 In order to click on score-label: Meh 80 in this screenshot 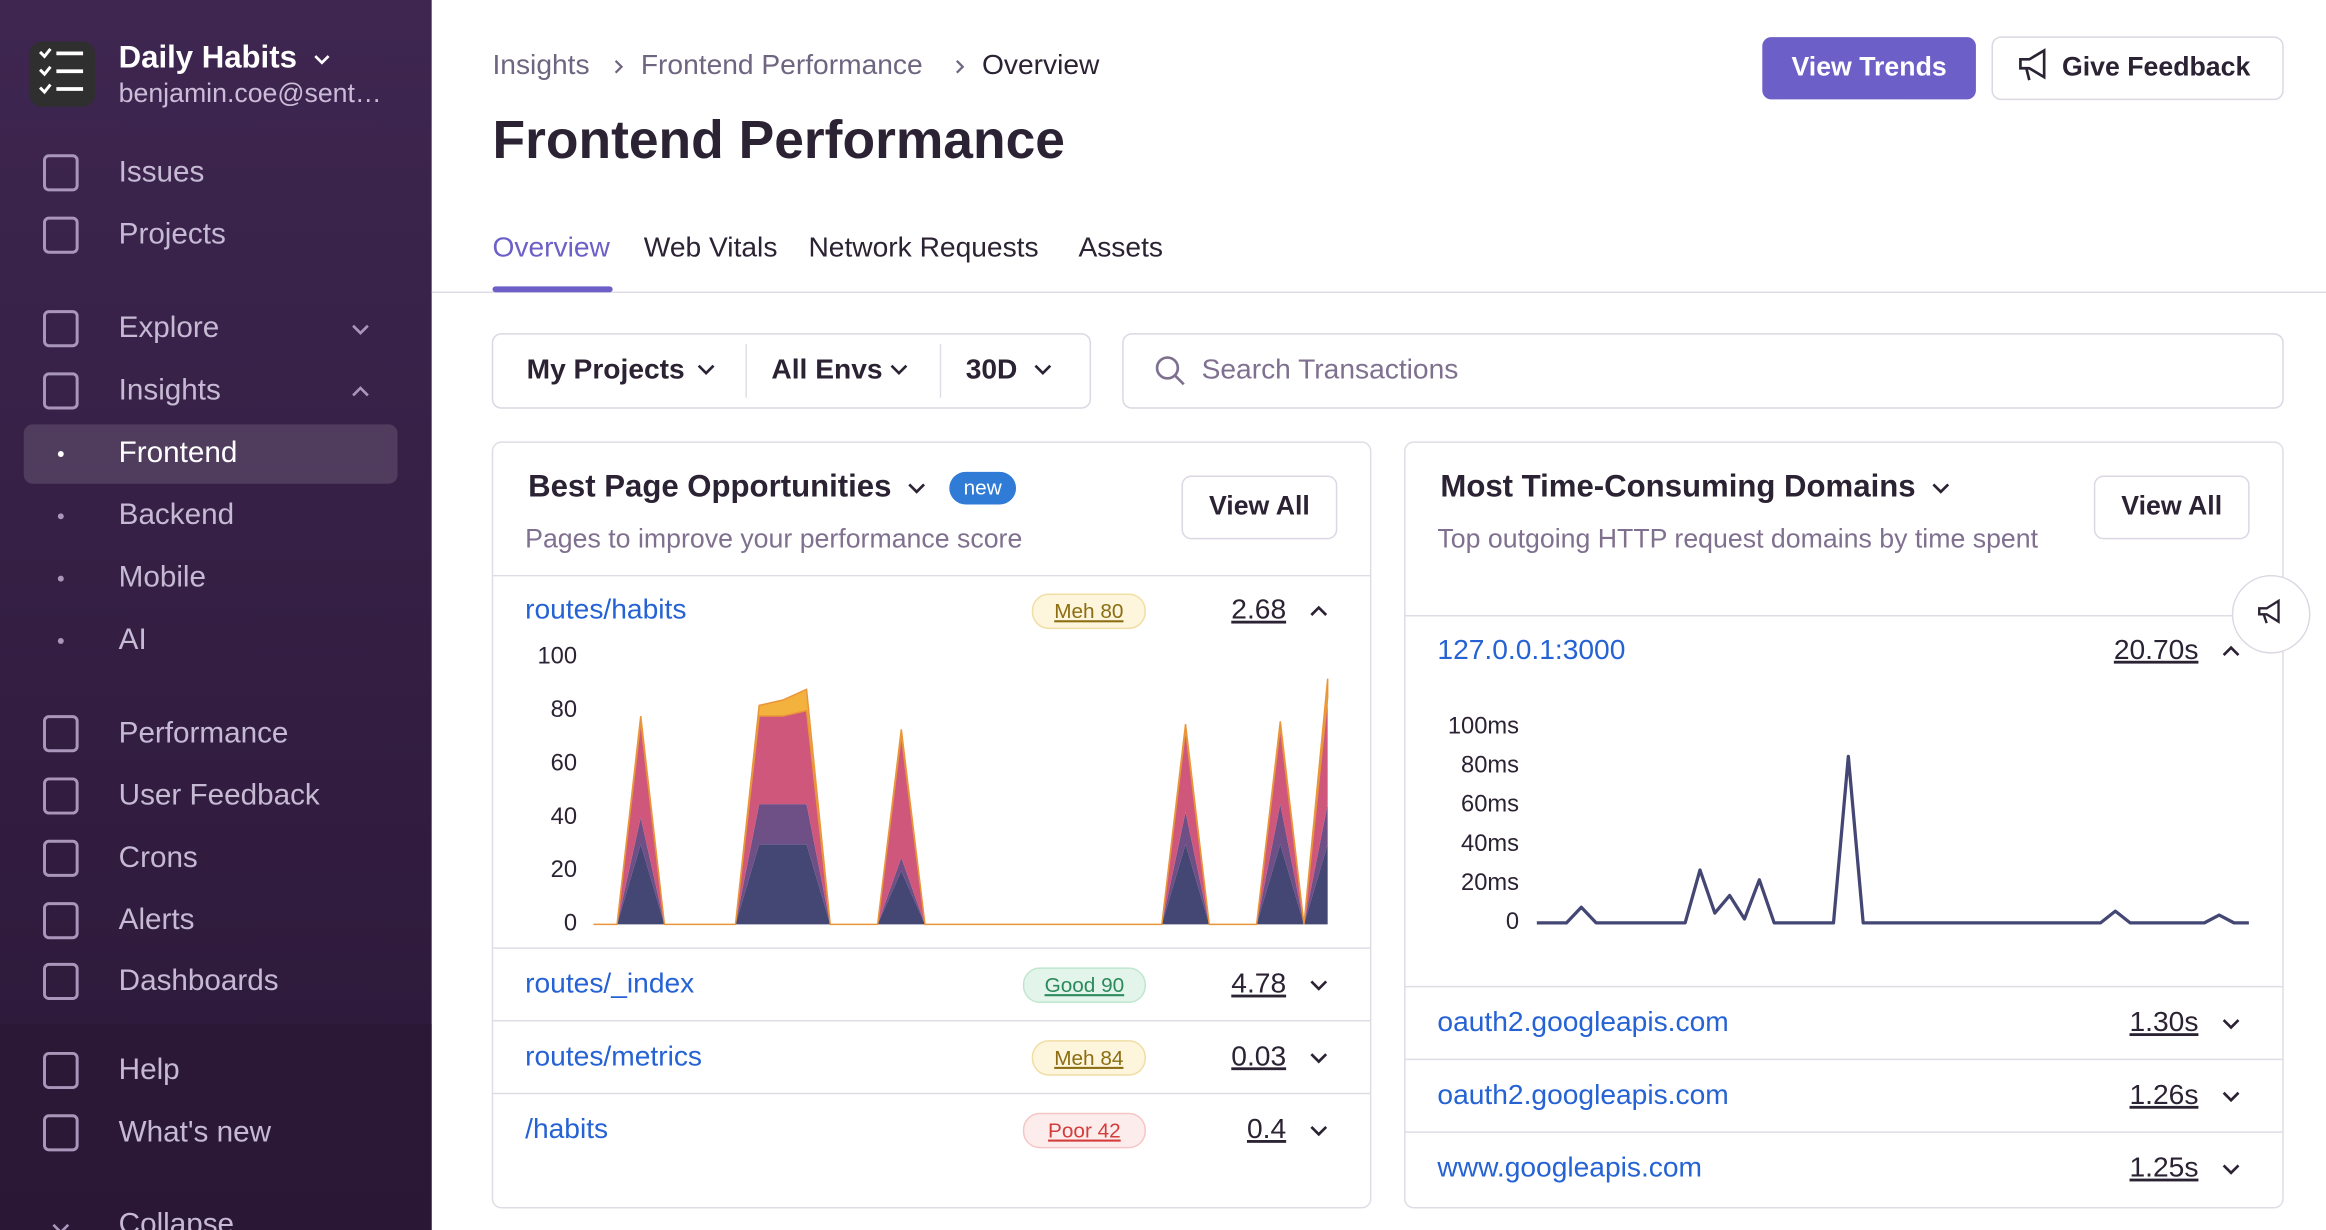, I will do `click(1088, 611)`.